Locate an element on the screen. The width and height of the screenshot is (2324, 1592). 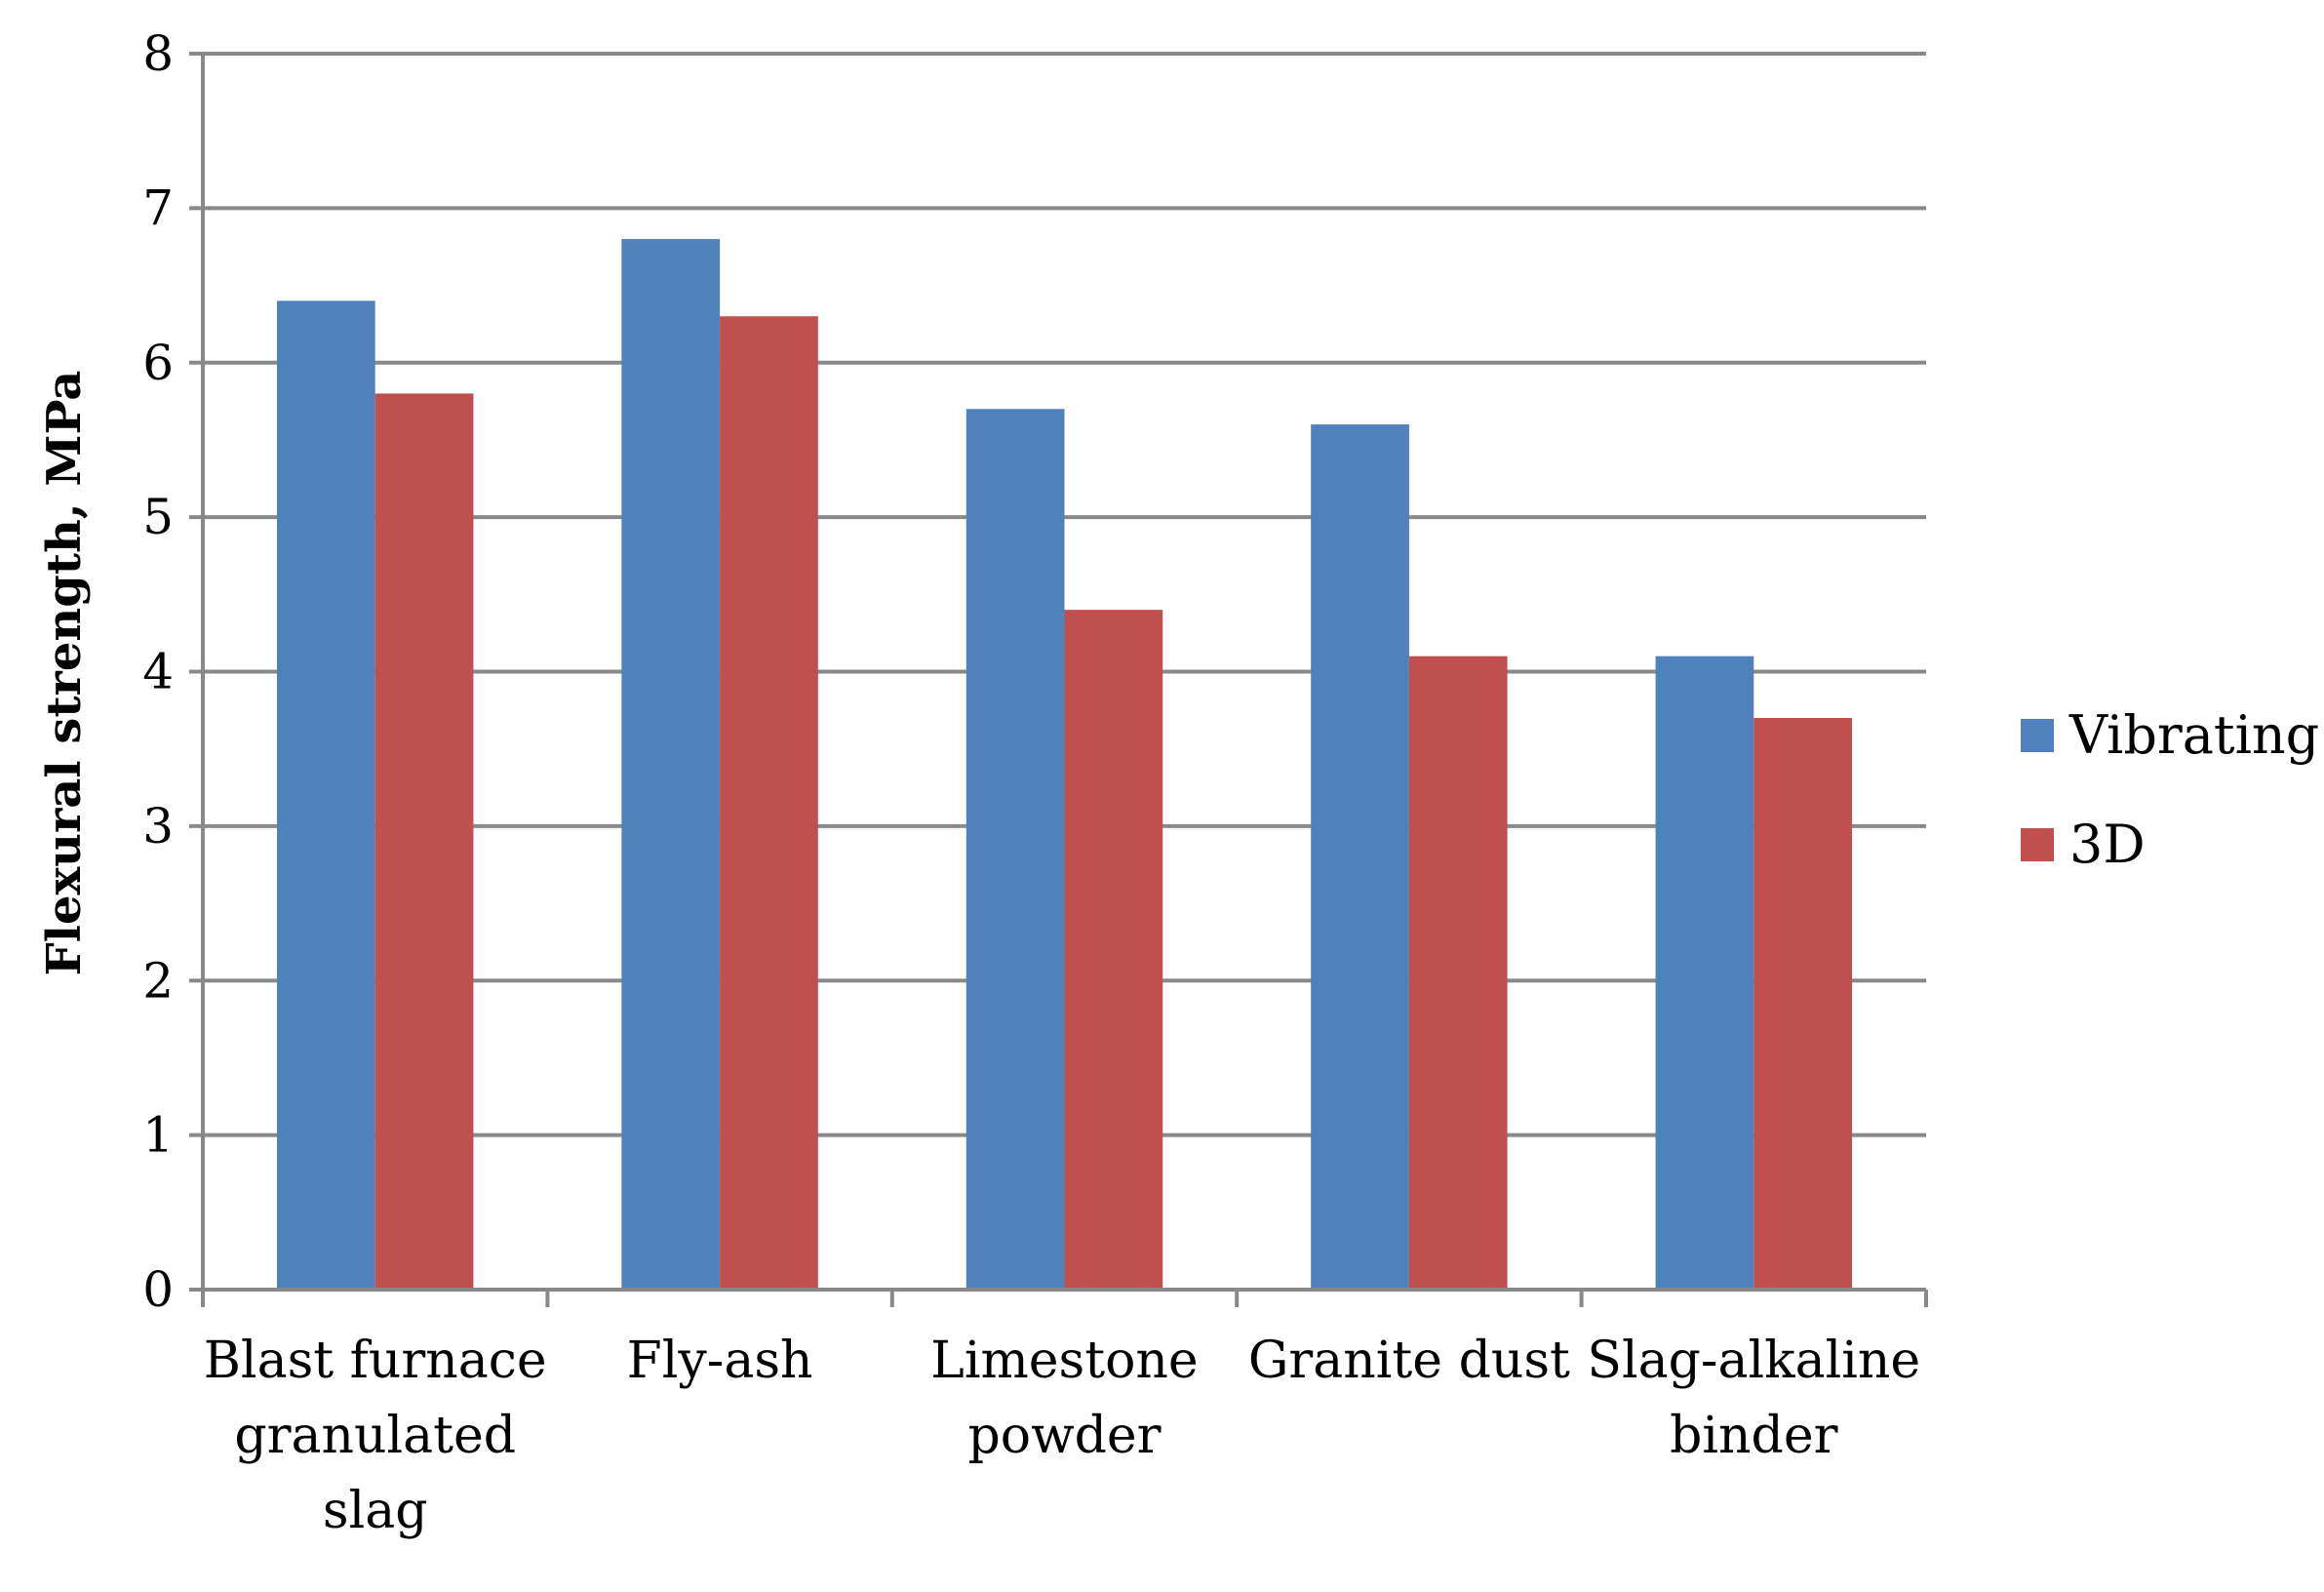
legend: Vibrating 3D is located at coordinates (2170, 789).